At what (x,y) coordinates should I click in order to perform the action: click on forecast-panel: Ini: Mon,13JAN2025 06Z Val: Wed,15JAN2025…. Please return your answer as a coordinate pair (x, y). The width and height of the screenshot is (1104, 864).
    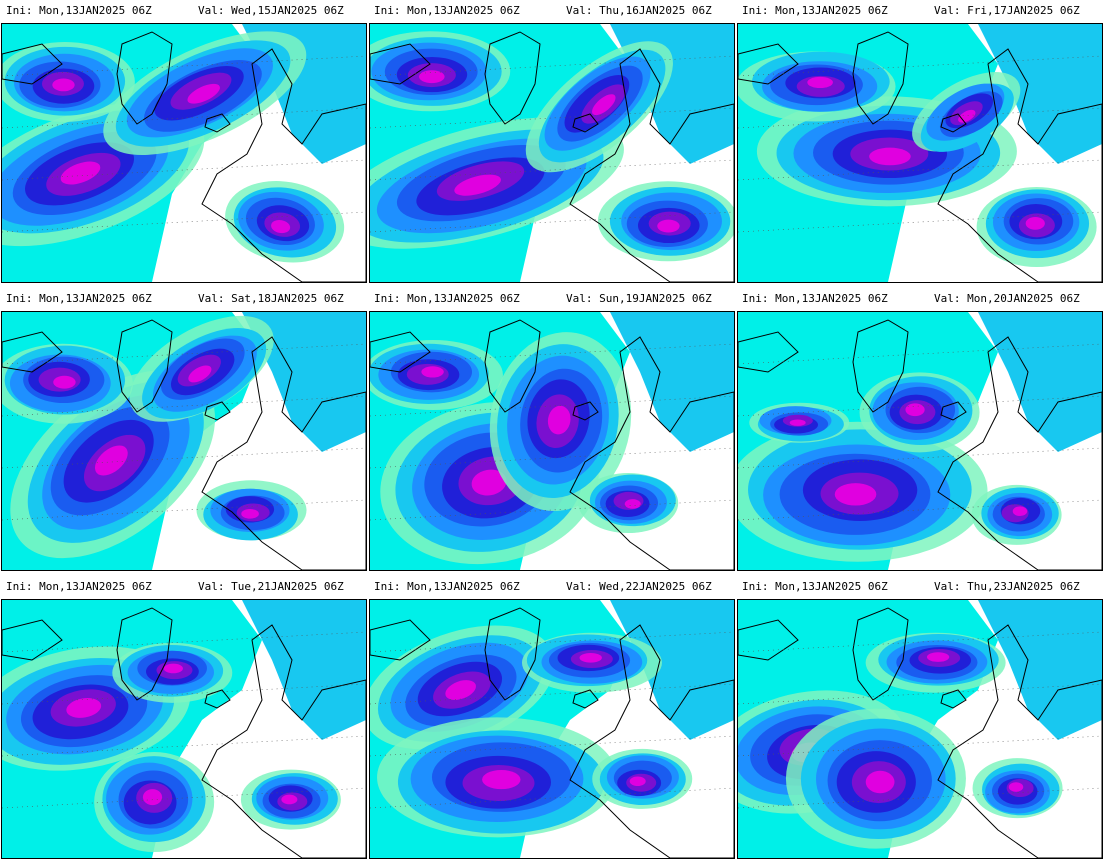
    Looking at the image, I should click on (184, 144).